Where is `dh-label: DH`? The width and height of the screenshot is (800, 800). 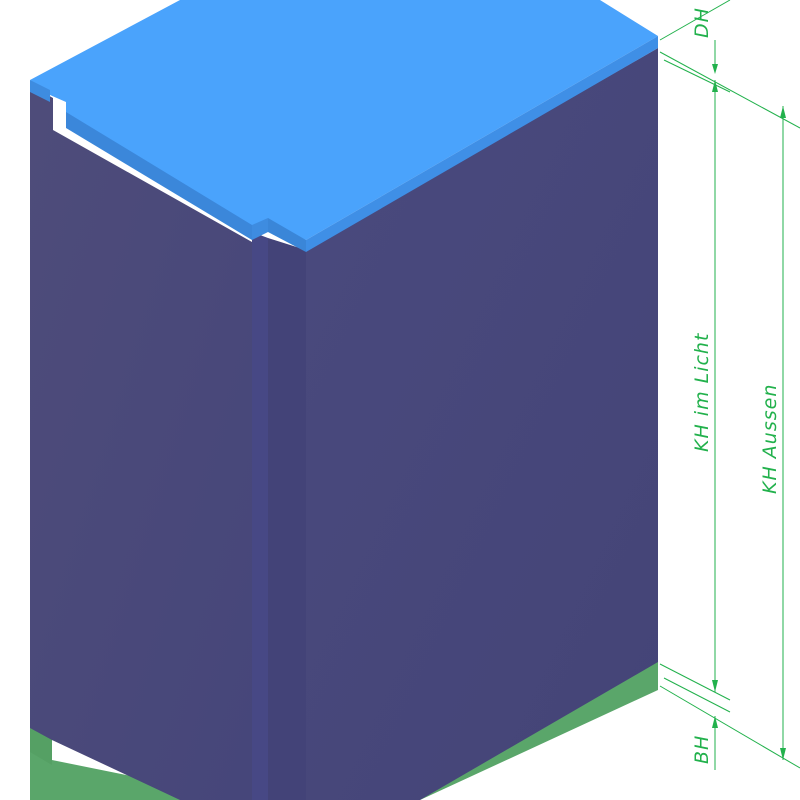
dh-label: DH is located at coordinates (702, 22).